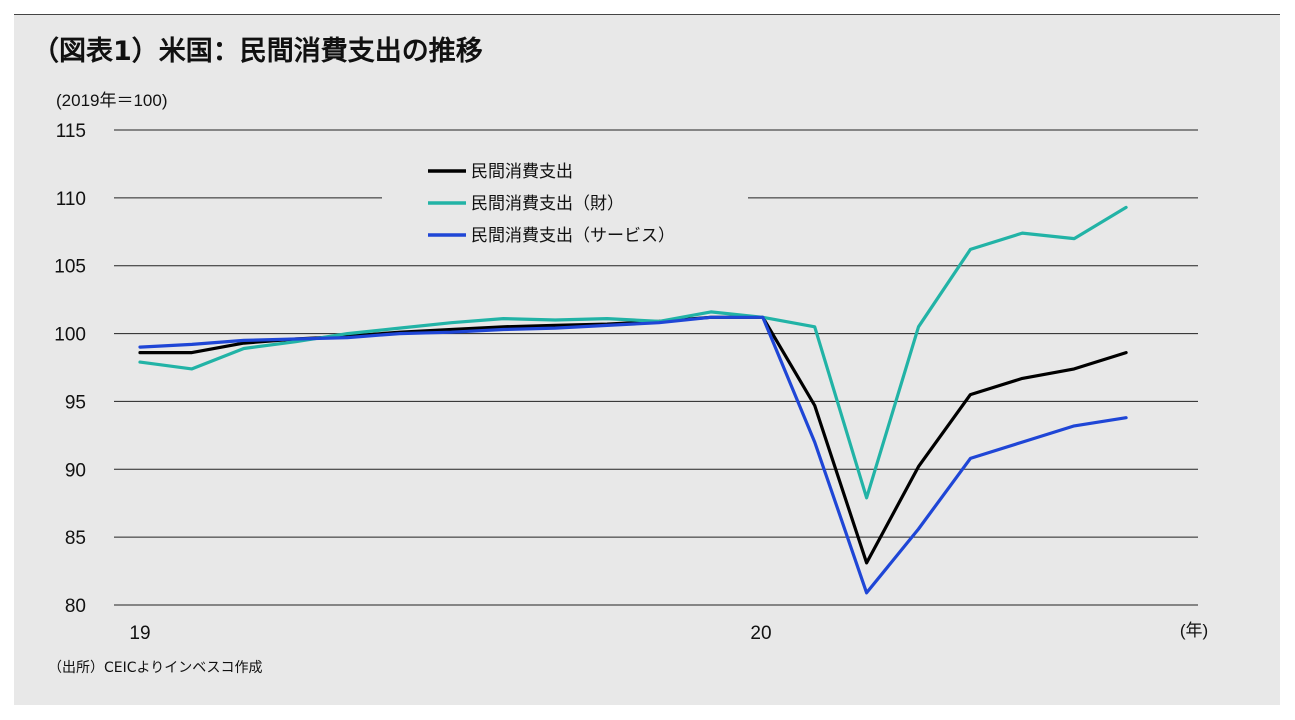  What do you see at coordinates (70, 335) in the screenshot?
I see `y-tick-label-100: 100` at bounding box center [70, 335].